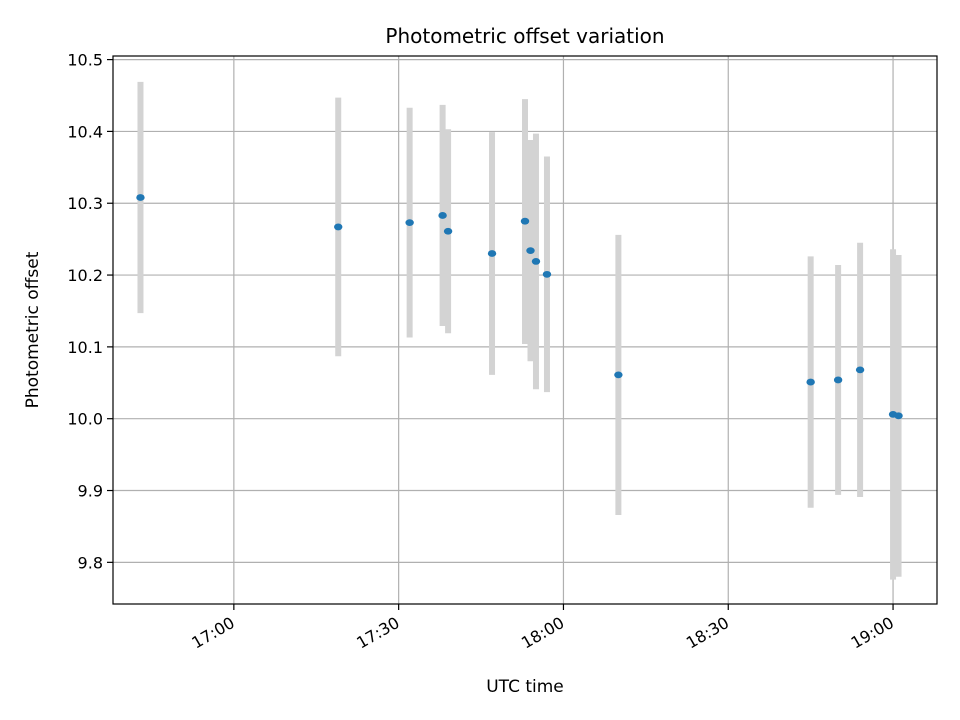  Describe the element at coordinates (524, 36) in the screenshot. I see `chart-title: Photometric offset variation` at that location.